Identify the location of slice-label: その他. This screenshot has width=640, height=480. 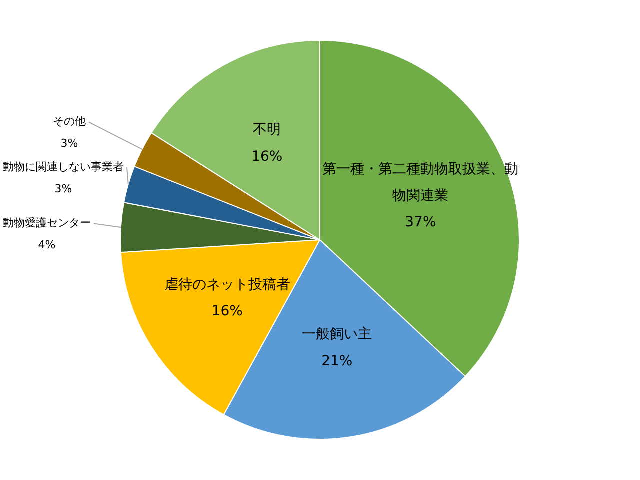
(69, 121).